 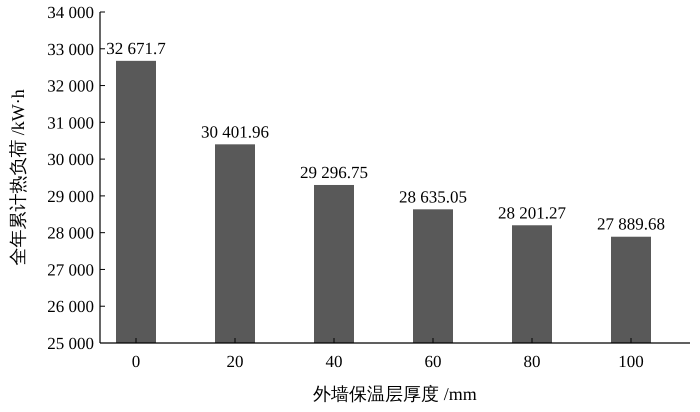 What do you see at coordinates (532, 361) in the screenshot?
I see `x-tick-label: 80` at bounding box center [532, 361].